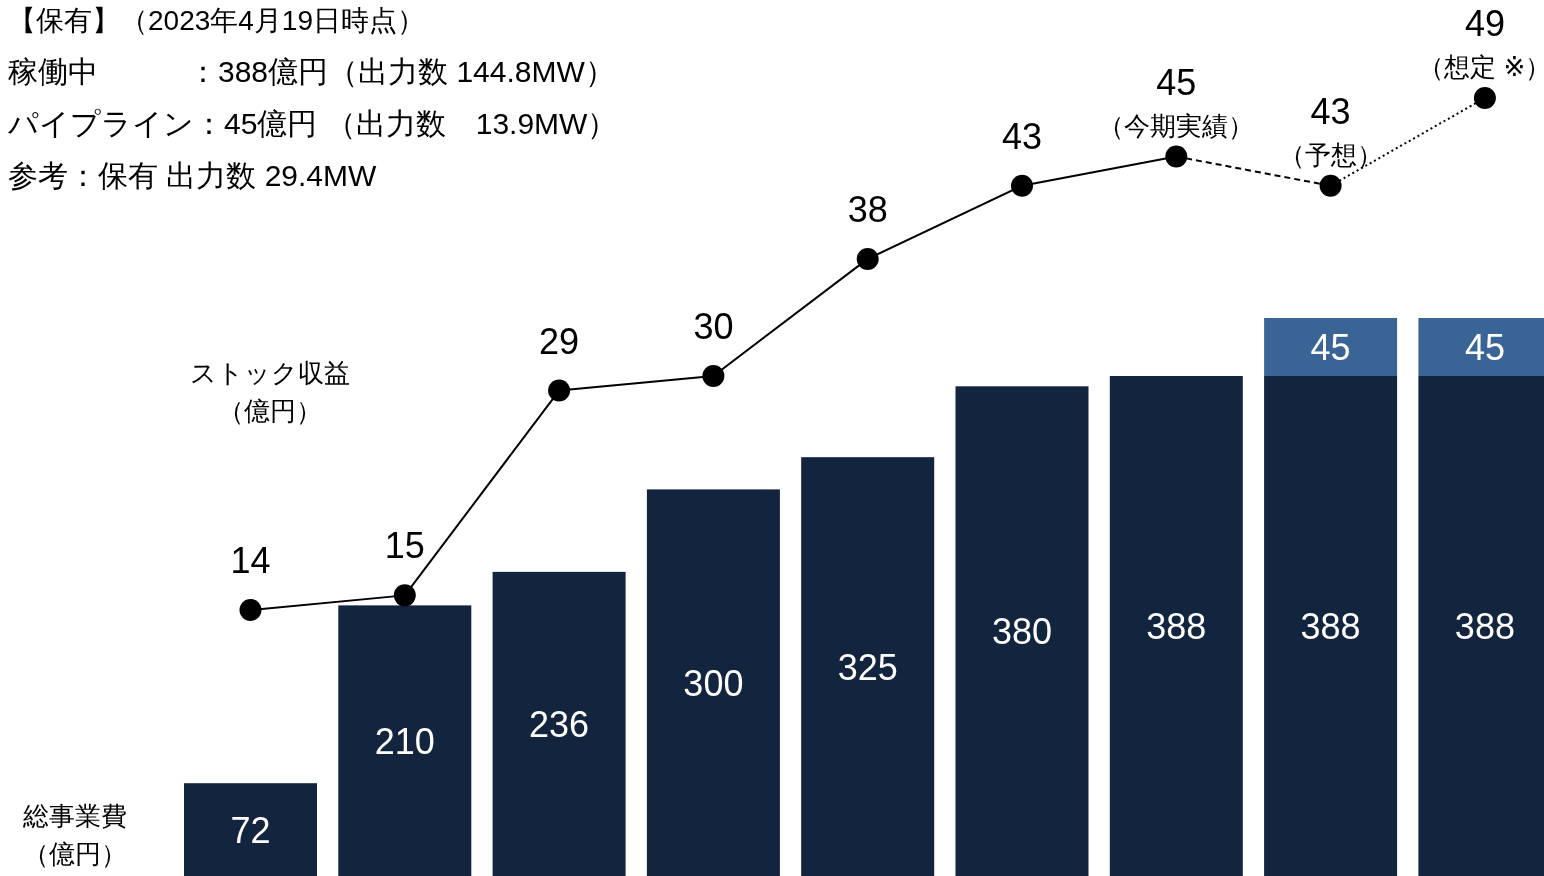  I want to click on data-label: 325, so click(867, 667).